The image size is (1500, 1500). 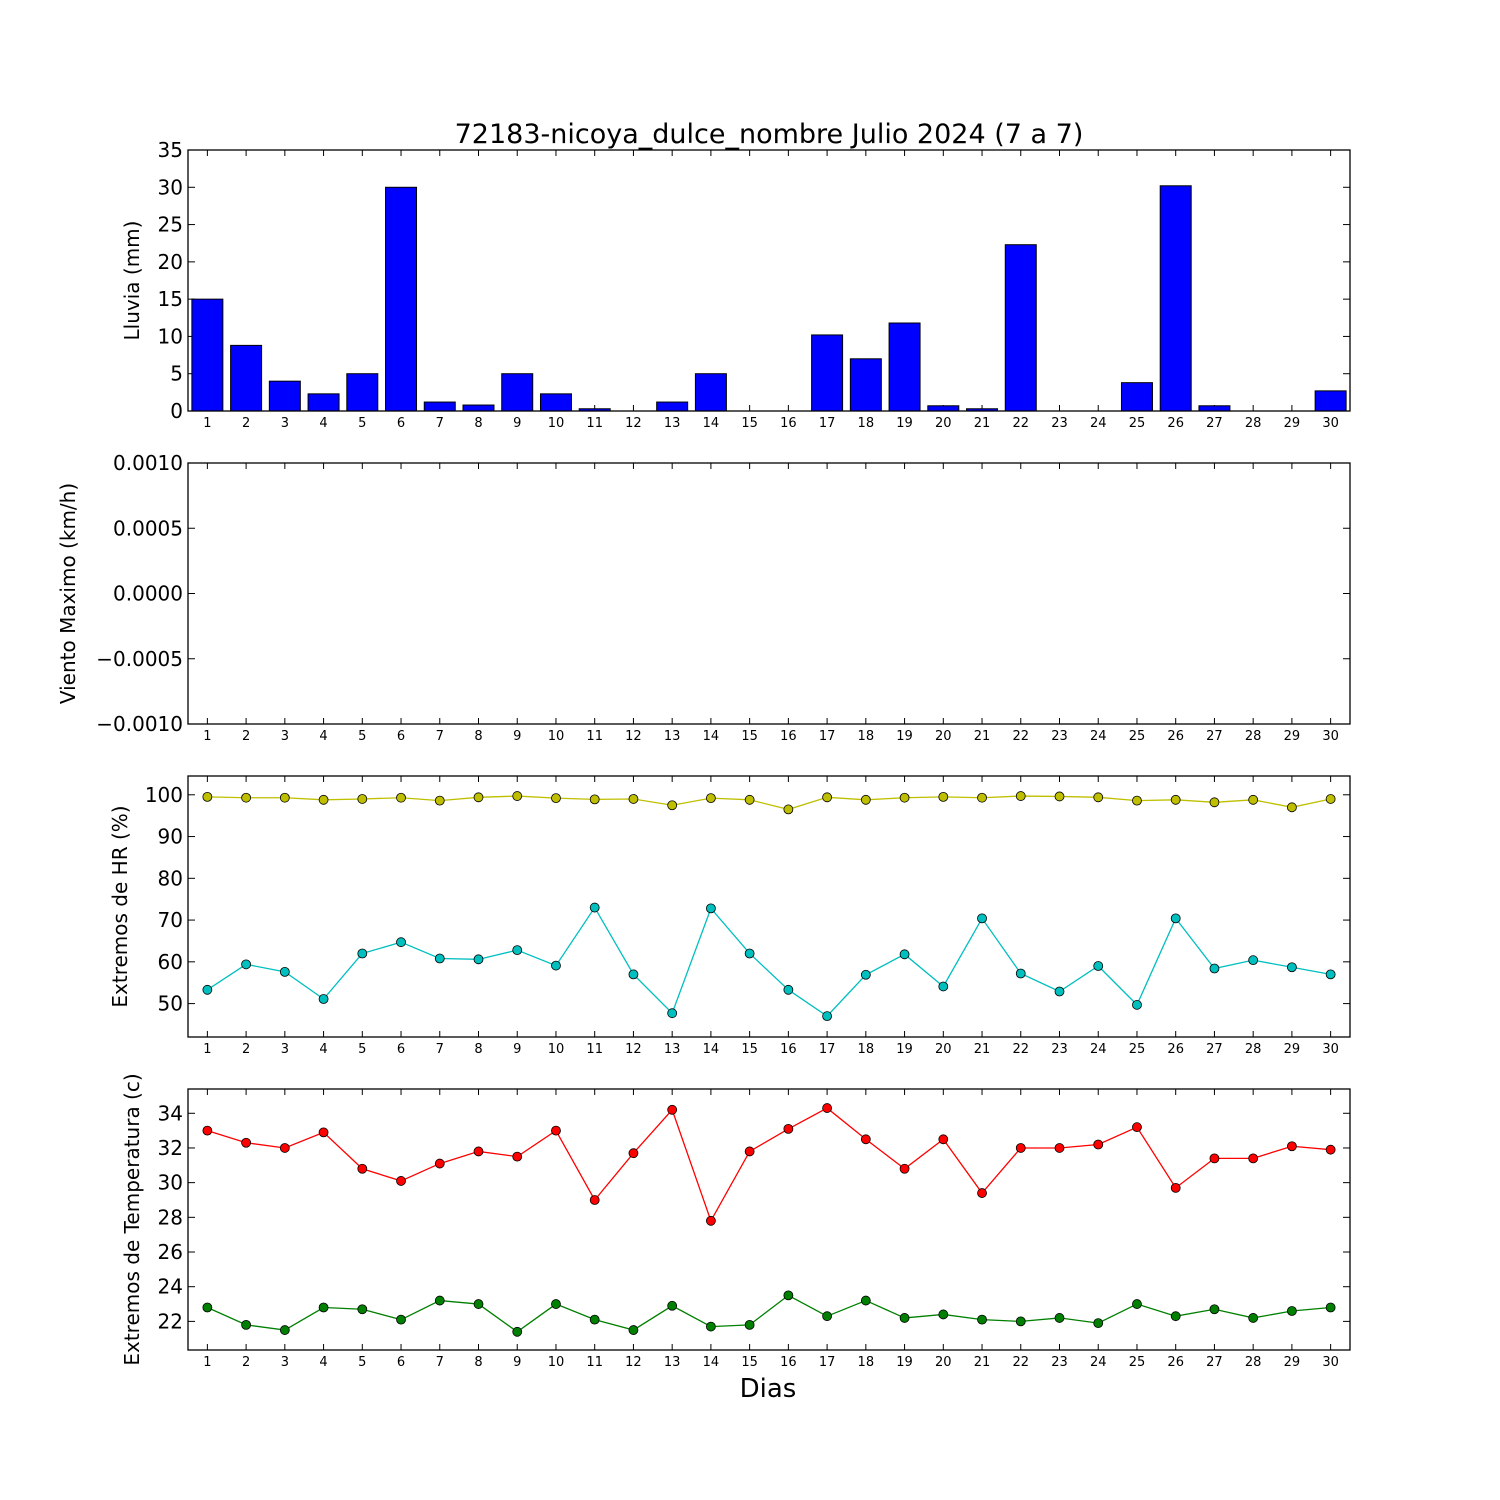 I want to click on x-tick-label: 11, so click(x=594, y=1362).